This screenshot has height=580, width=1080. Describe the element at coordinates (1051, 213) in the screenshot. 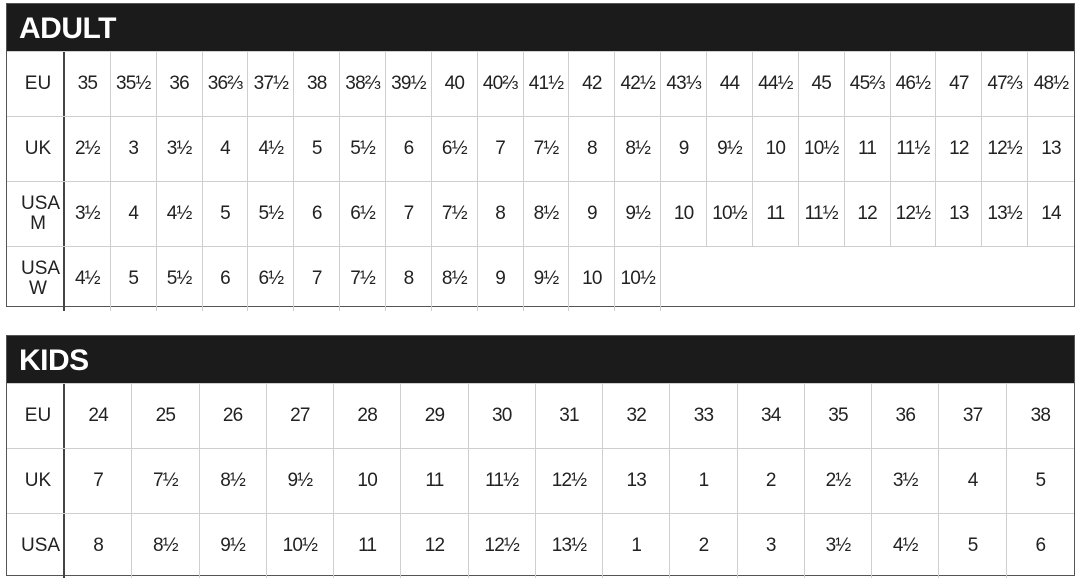

I see `size-cell: 14` at that location.